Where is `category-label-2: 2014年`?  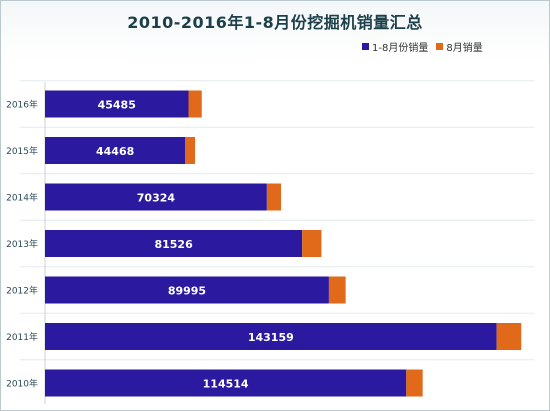 category-label-2: 2014年 is located at coordinates (22, 198).